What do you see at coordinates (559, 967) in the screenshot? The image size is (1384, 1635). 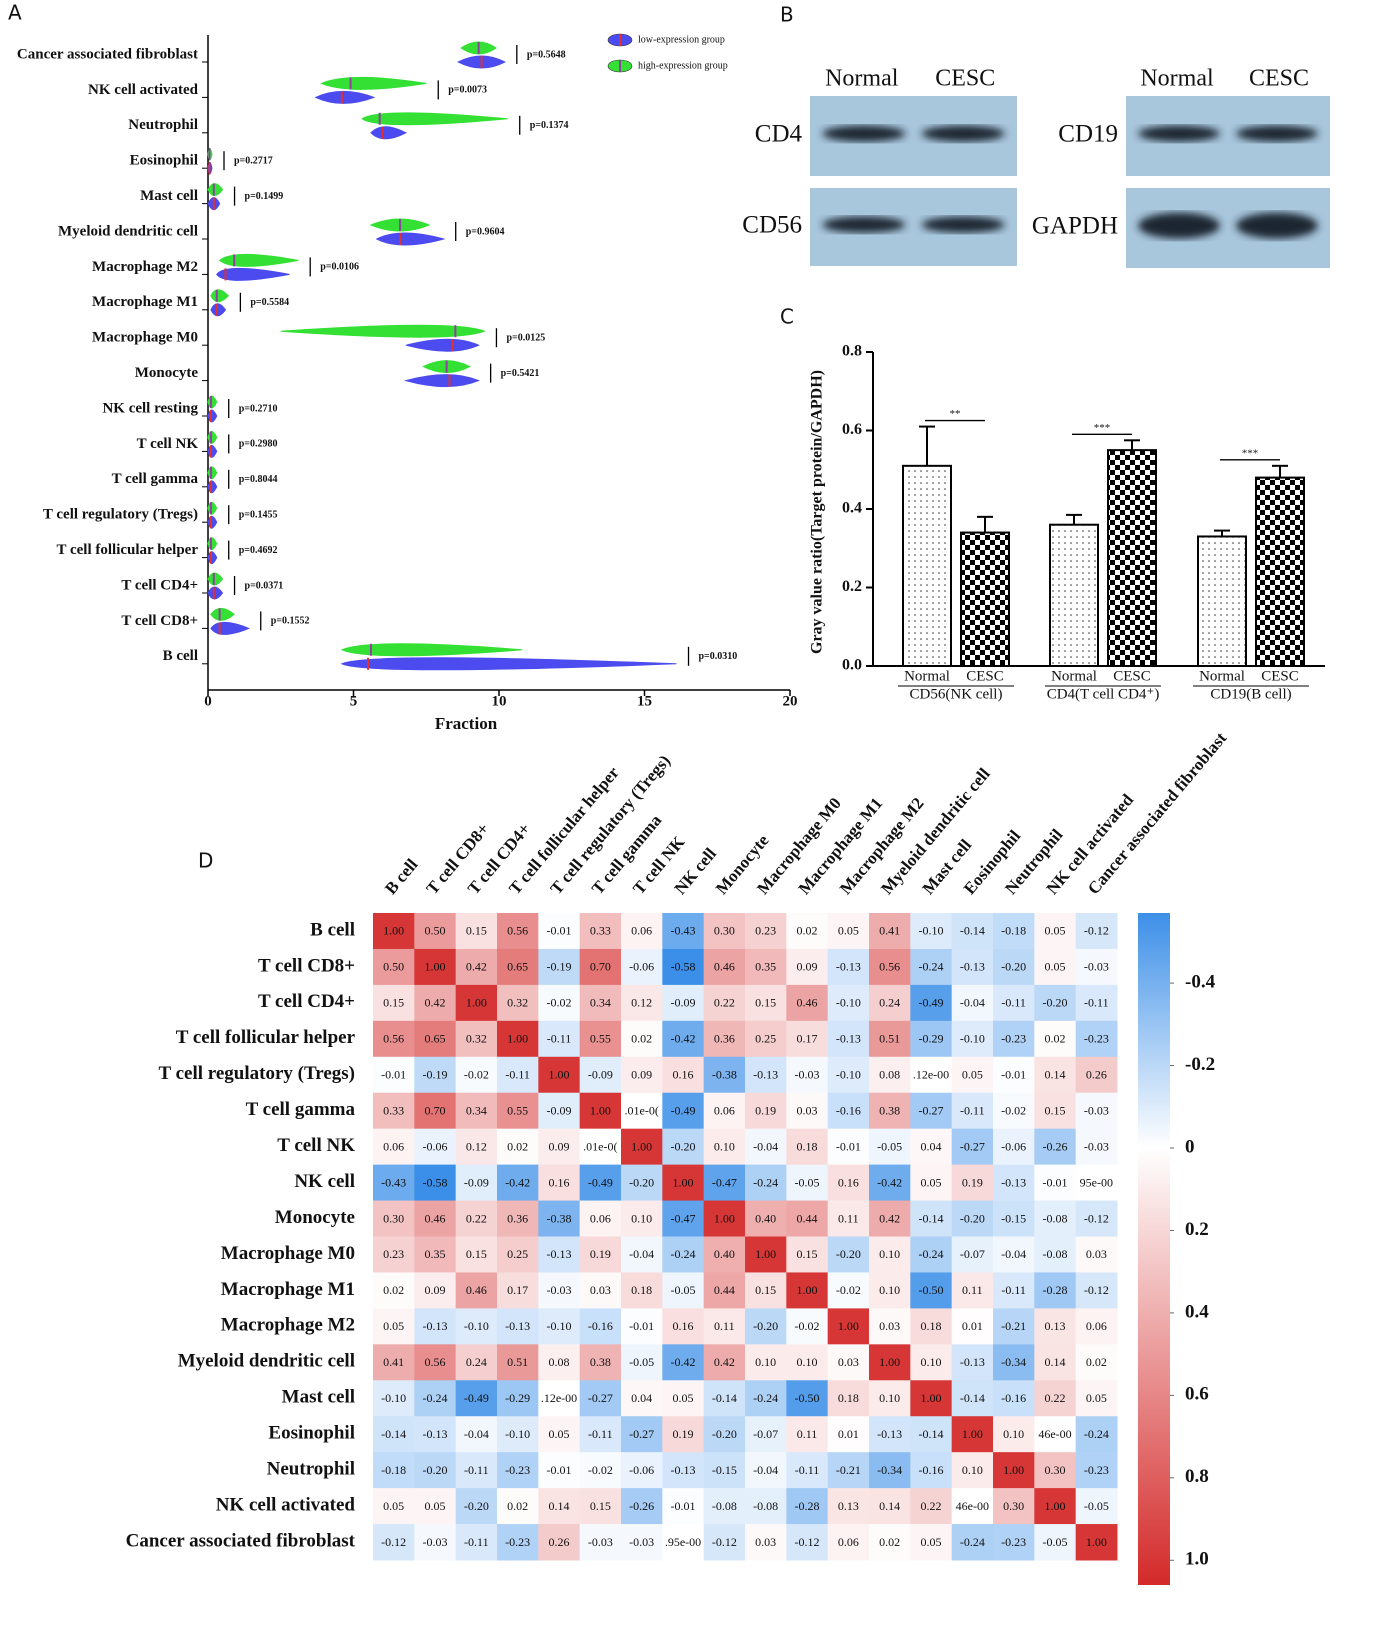 I see `cell-label: -0.19` at bounding box center [559, 967].